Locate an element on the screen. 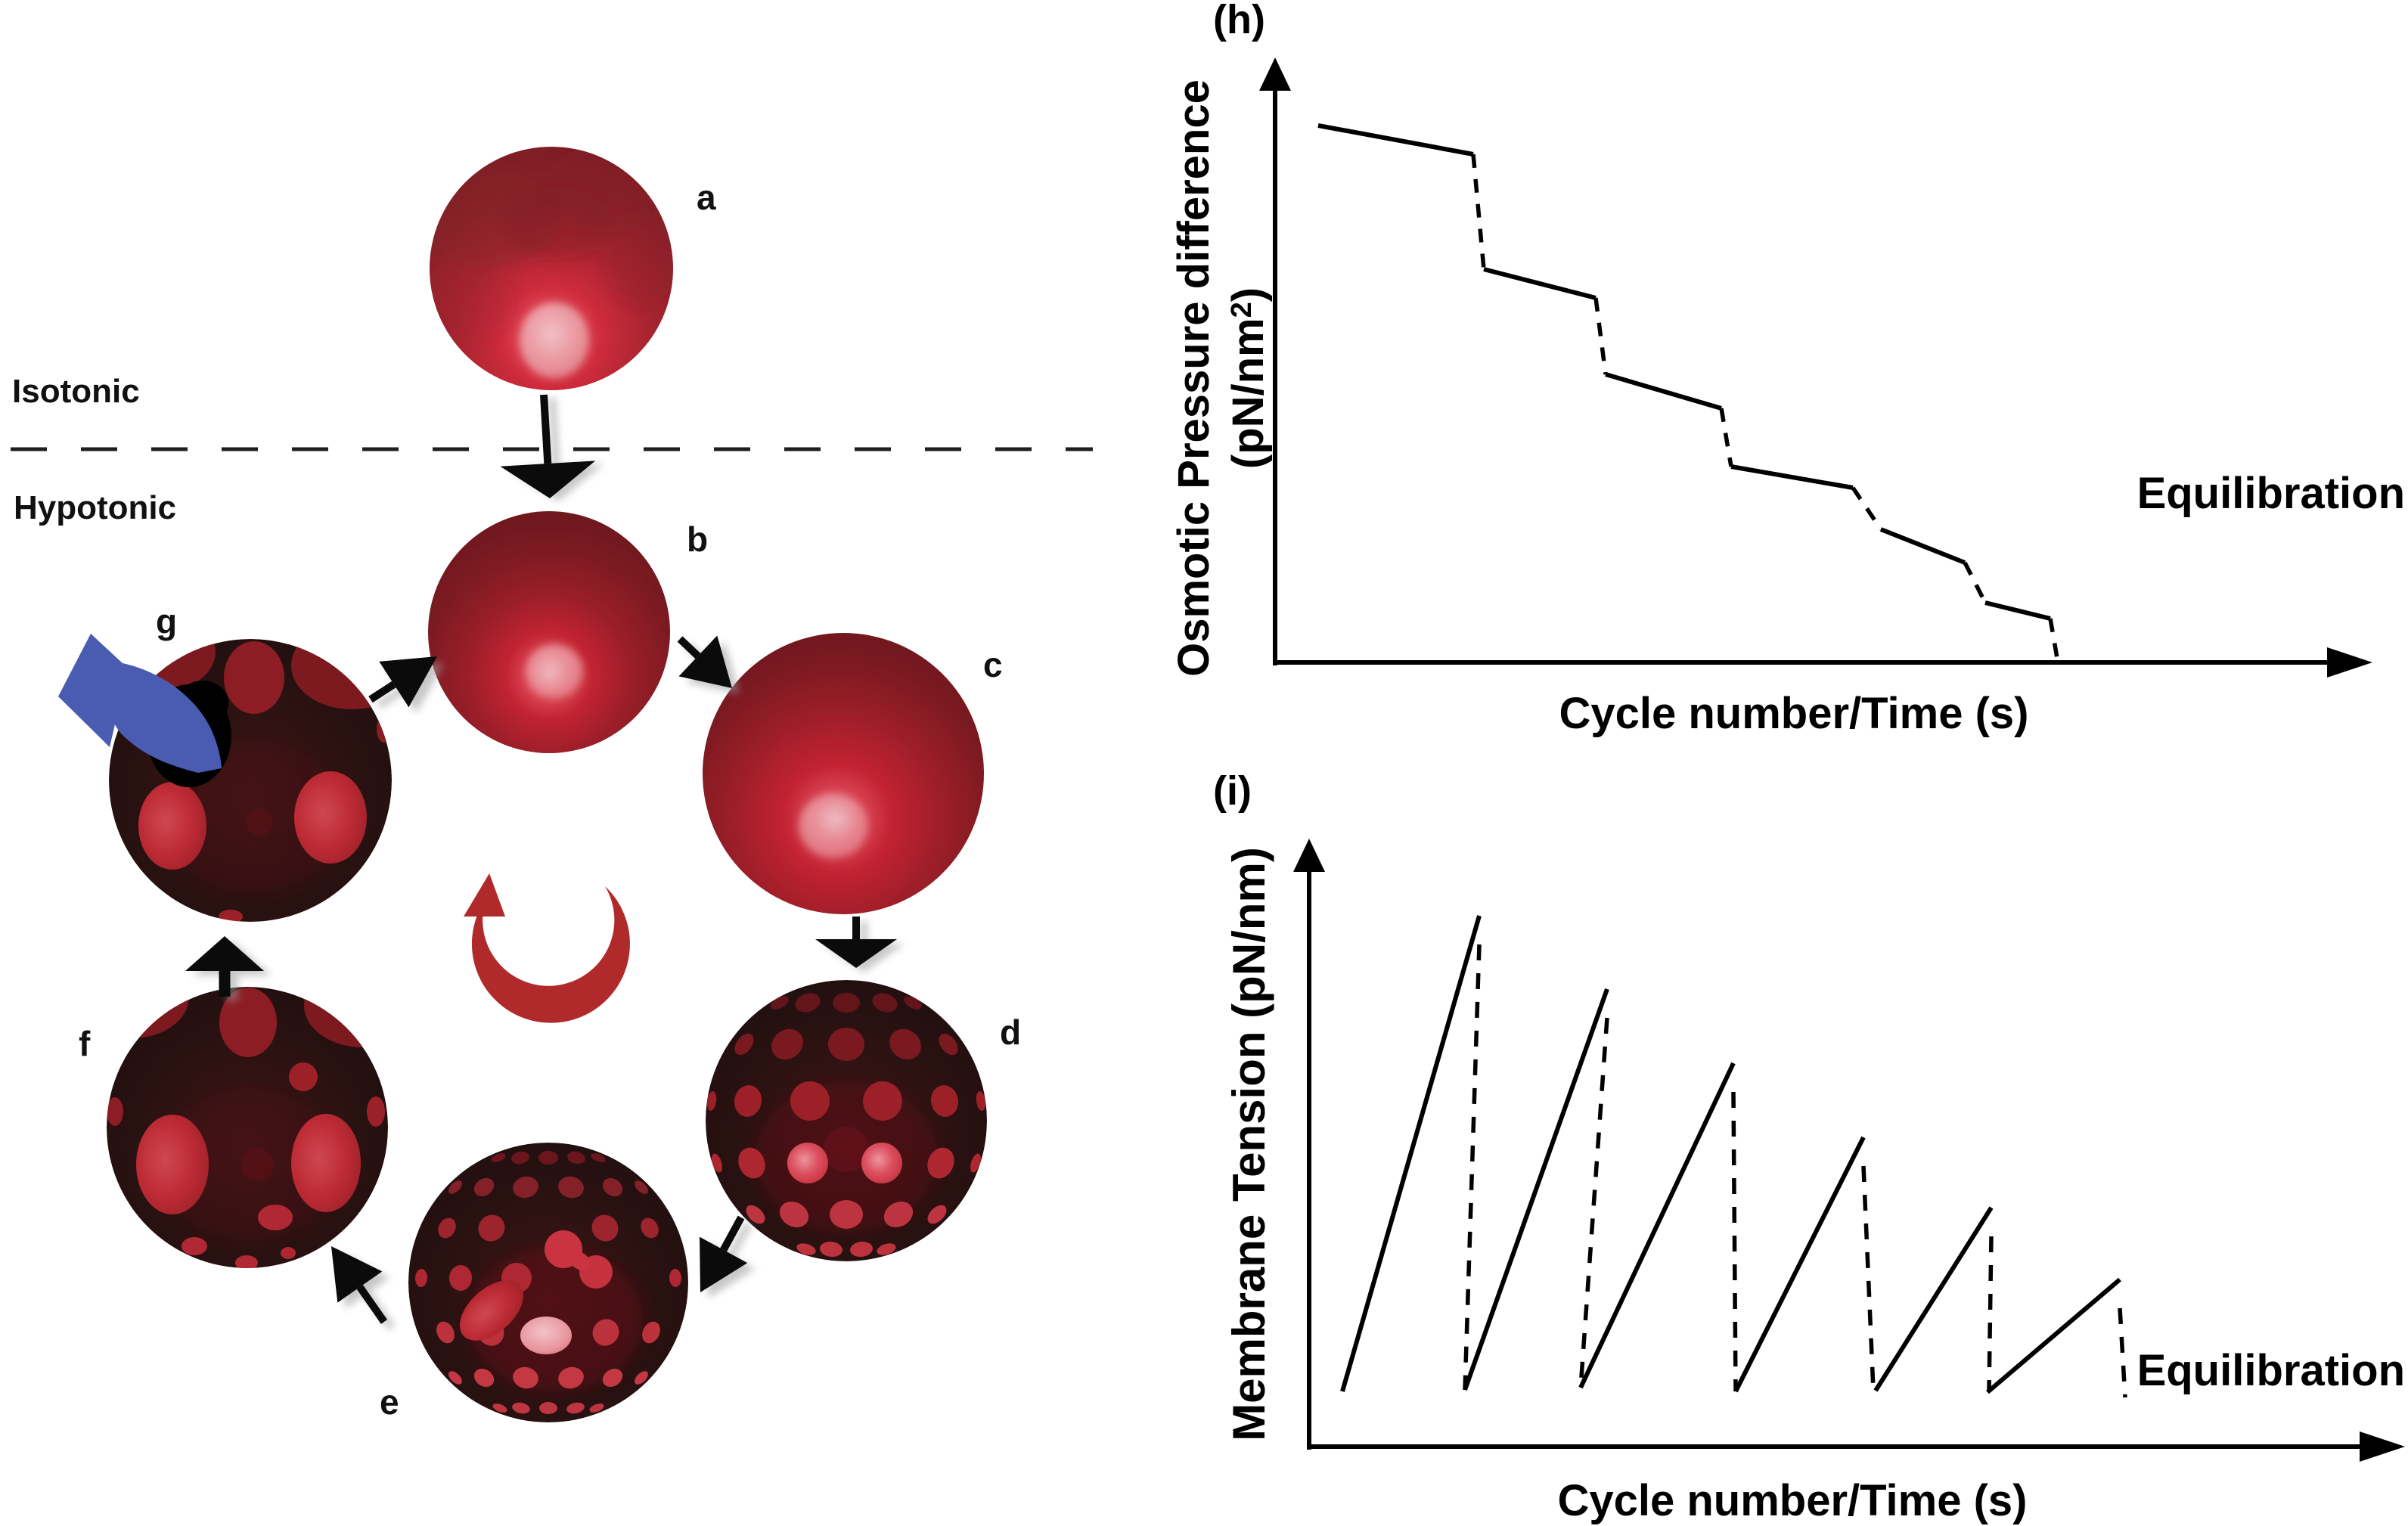 This screenshot has height=1526, width=2408. svg-text: d is located at coordinates (1010, 1032).